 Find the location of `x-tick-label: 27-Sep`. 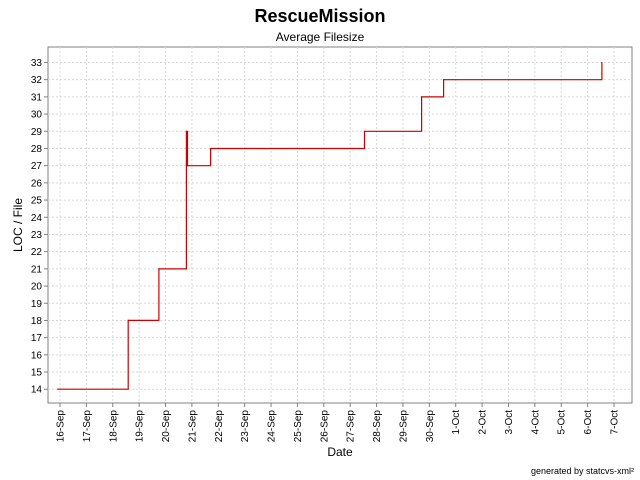

x-tick-label: 27-Sep is located at coordinates (351, 426).